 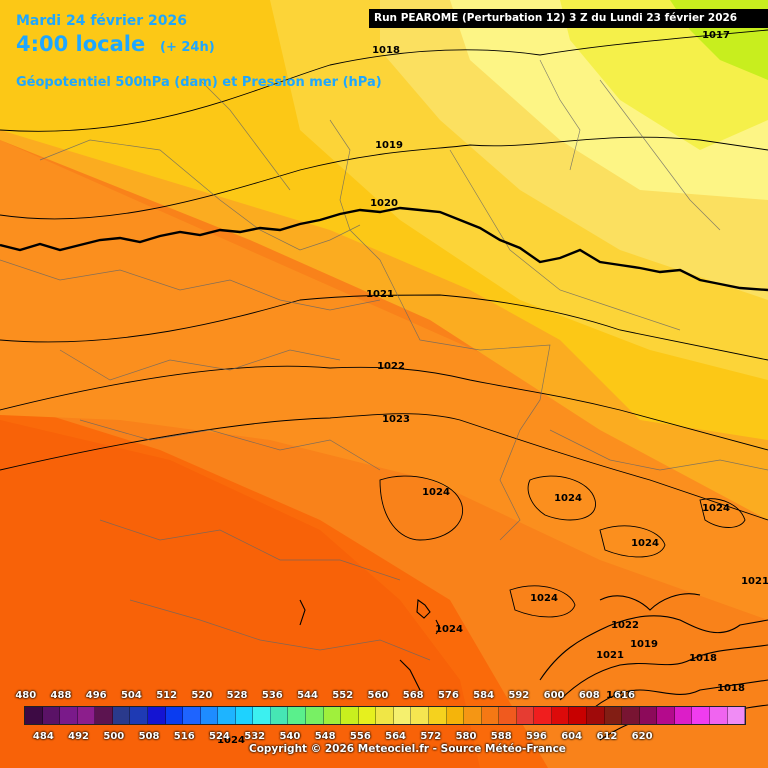 What do you see at coordinates (167, 695) in the screenshot?
I see `legend-tick-label: 512` at bounding box center [167, 695].